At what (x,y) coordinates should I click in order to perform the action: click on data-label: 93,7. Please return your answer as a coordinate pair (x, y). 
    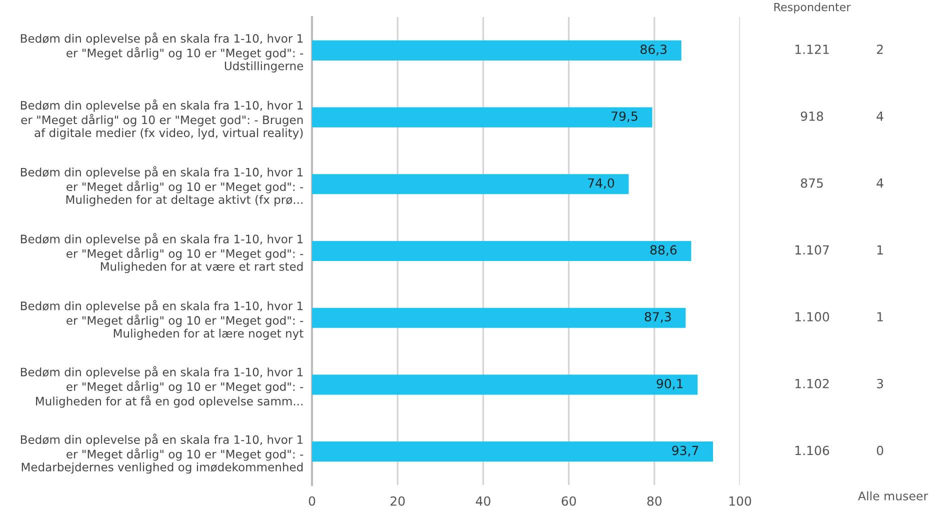
    Looking at the image, I should click on (685, 451).